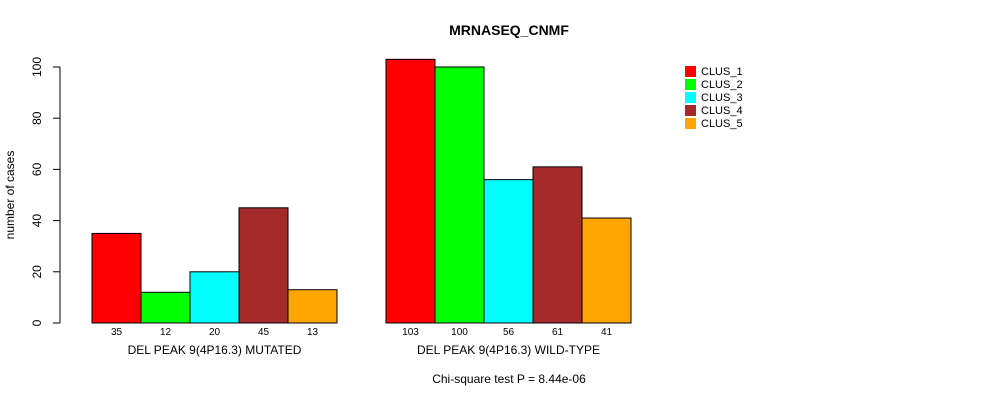 Image resolution: width=990 pixels, height=400 pixels. Describe the element at coordinates (607, 332) in the screenshot. I see `bar-count-label: 41` at that location.